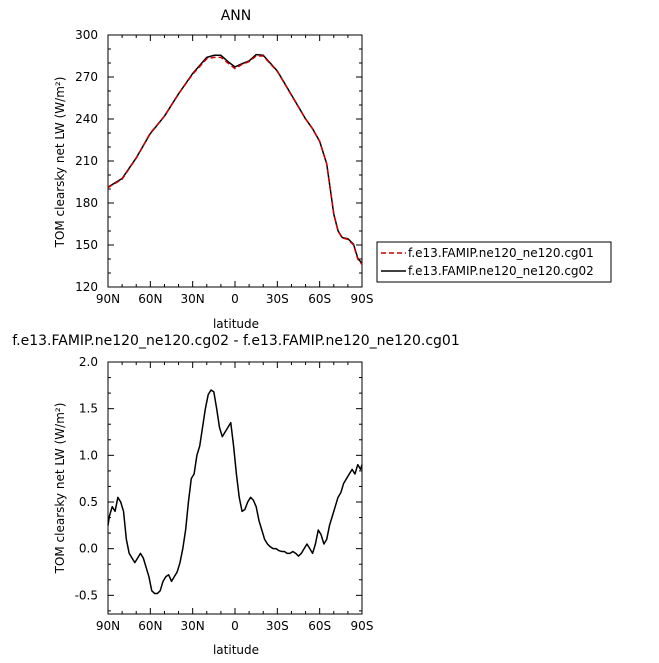 Image resolution: width=659 pixels, height=663 pixels. I want to click on top-xtick-label: 90S, so click(362, 299).